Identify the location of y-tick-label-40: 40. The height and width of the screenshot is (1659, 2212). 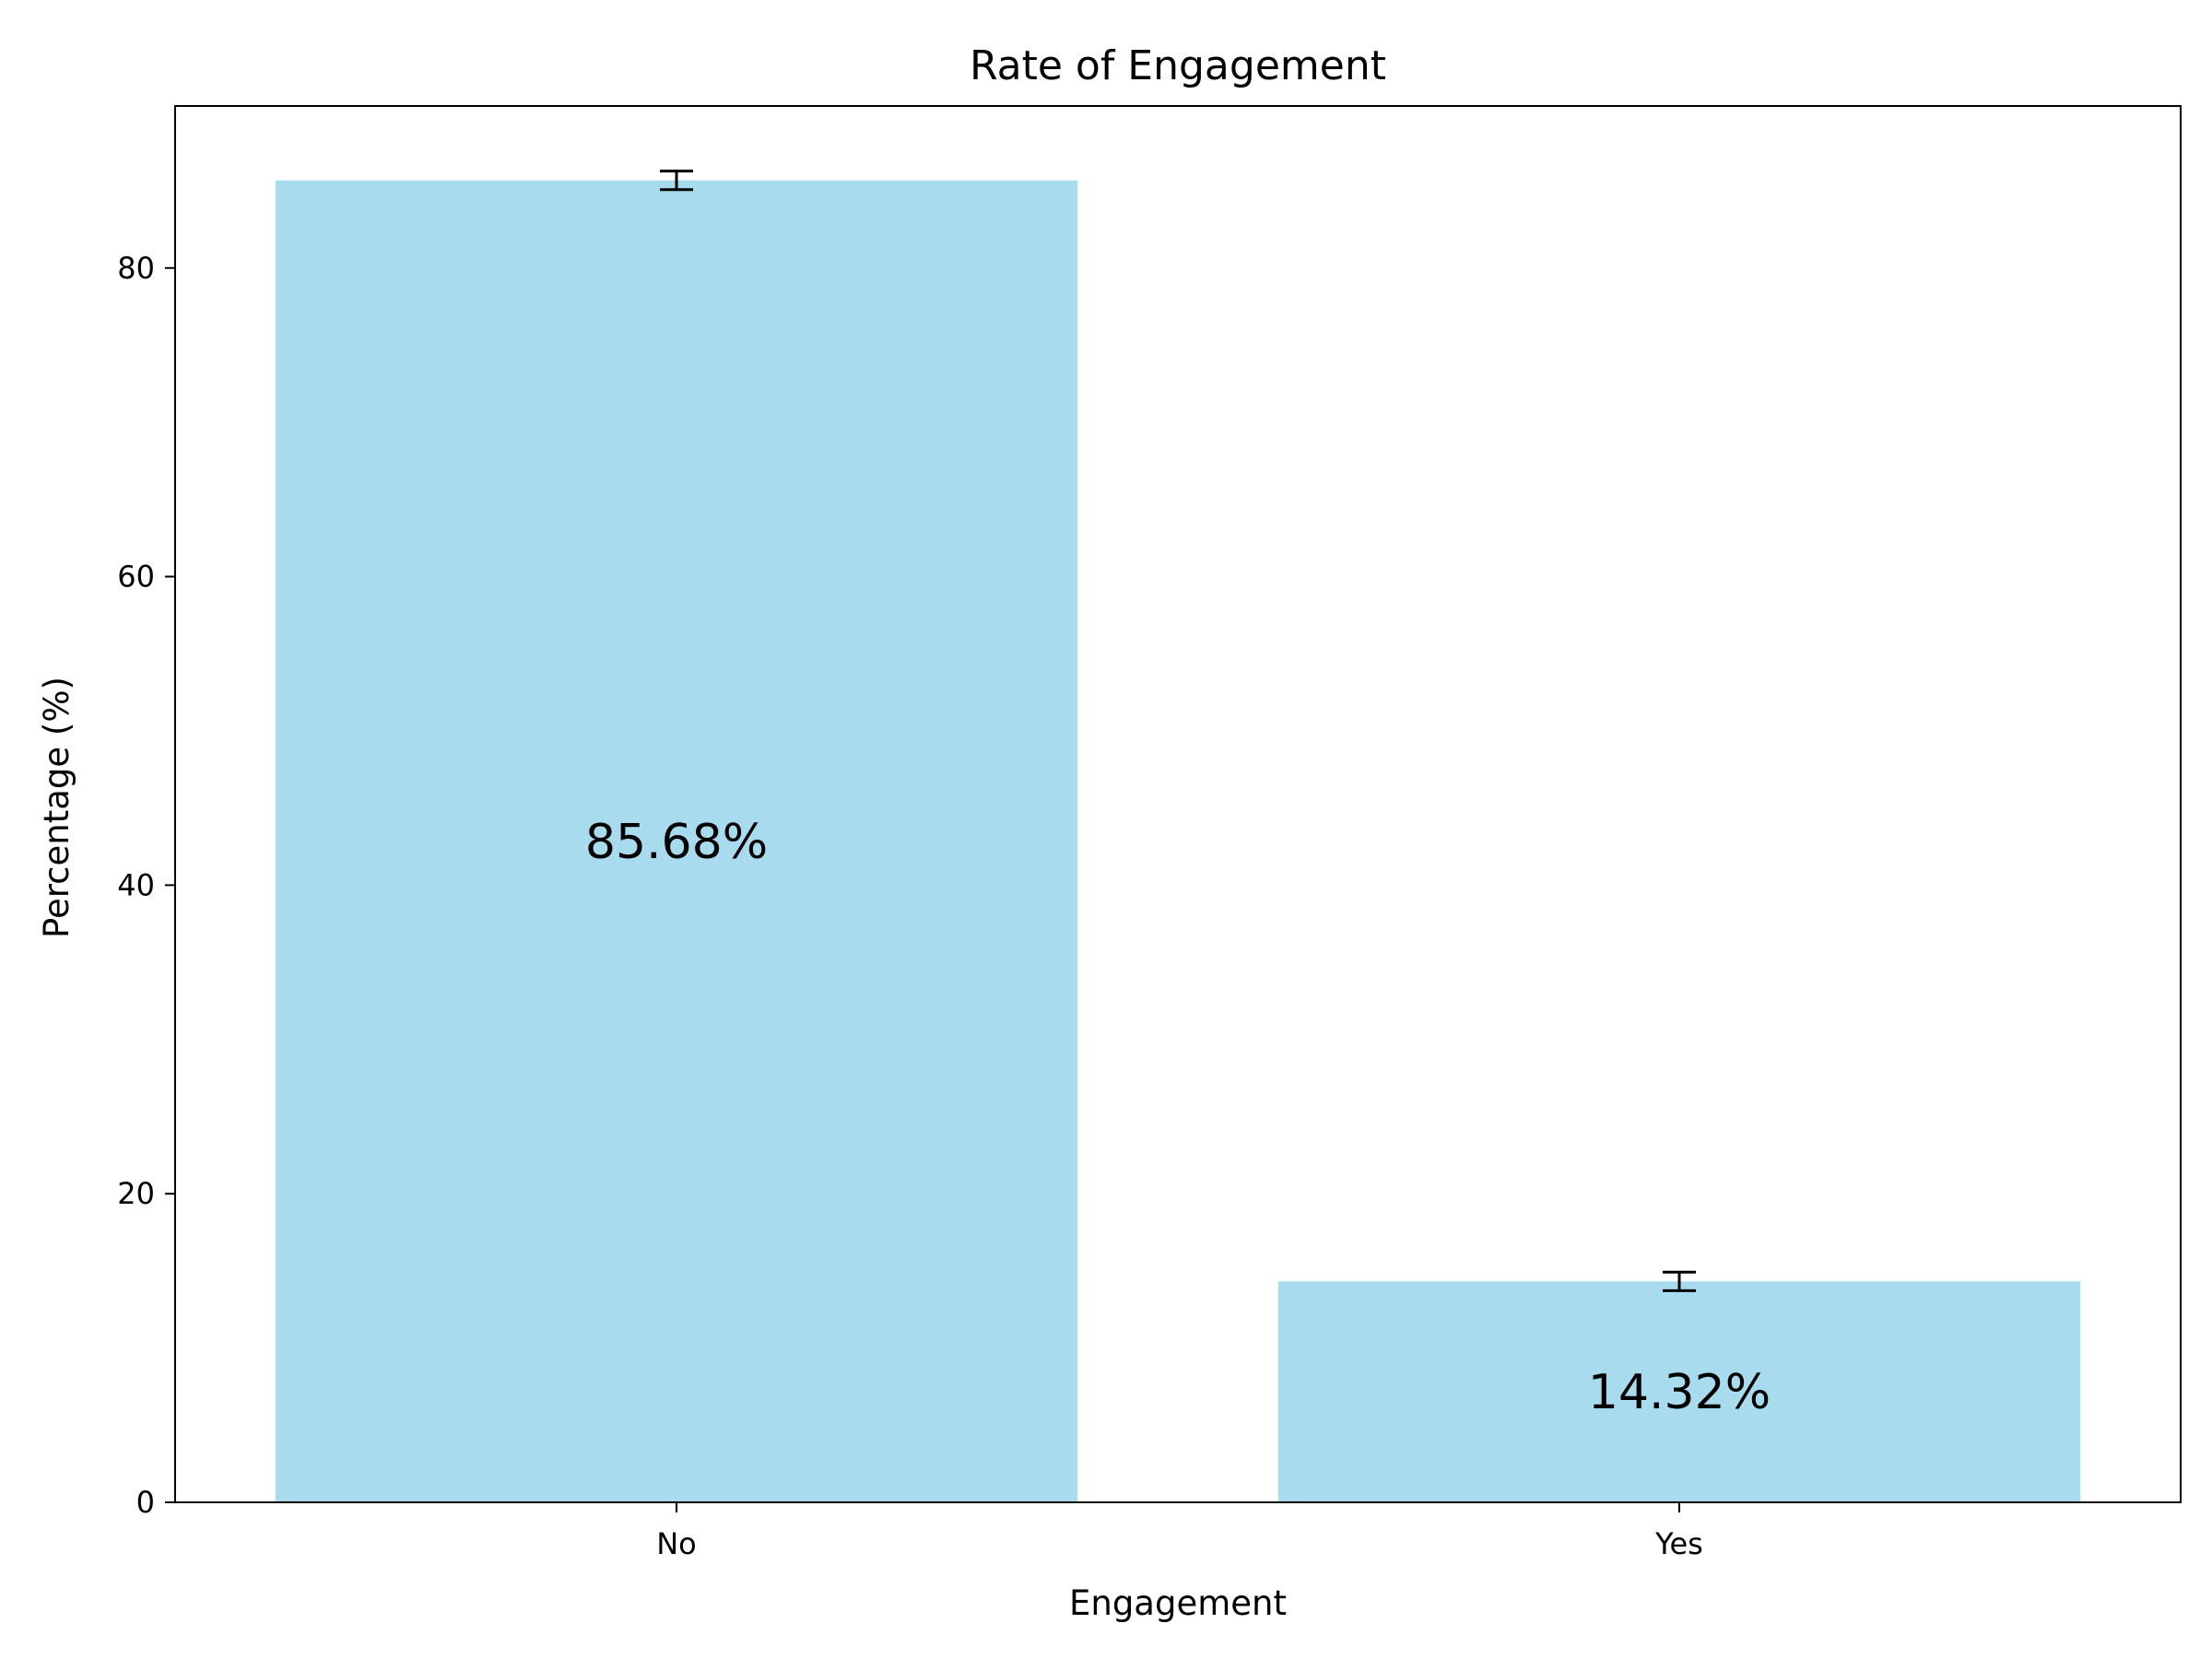
(136, 884).